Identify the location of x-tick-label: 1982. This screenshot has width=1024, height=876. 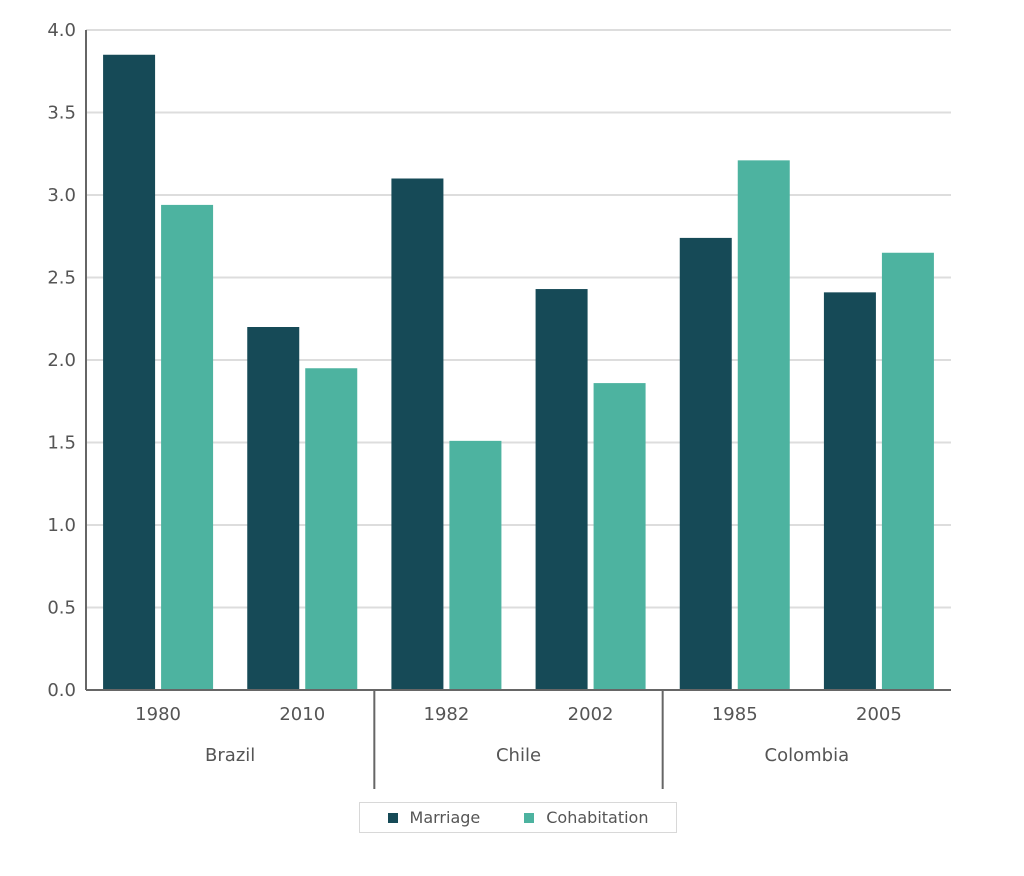
(447, 714).